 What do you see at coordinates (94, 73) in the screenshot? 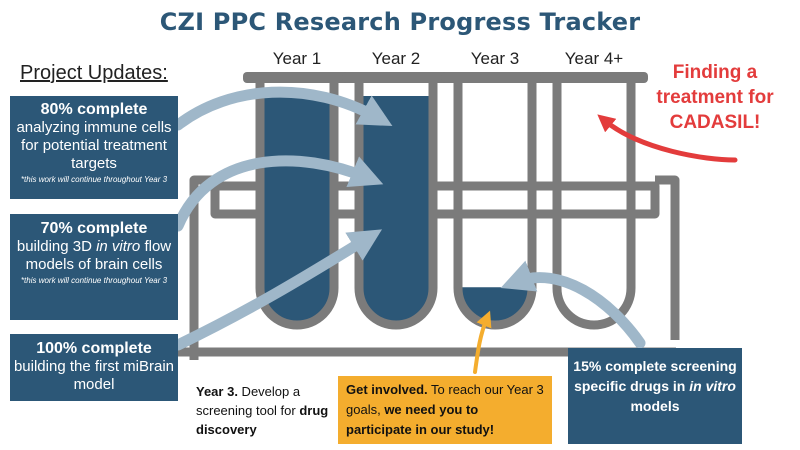
I see `project-updates-heading: Project Updates:` at bounding box center [94, 73].